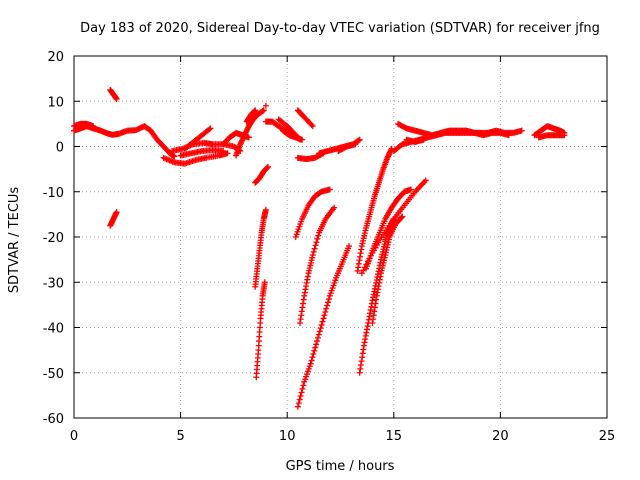  Describe the element at coordinates (500, 436) in the screenshot. I see `x-tick-label: 20` at that location.